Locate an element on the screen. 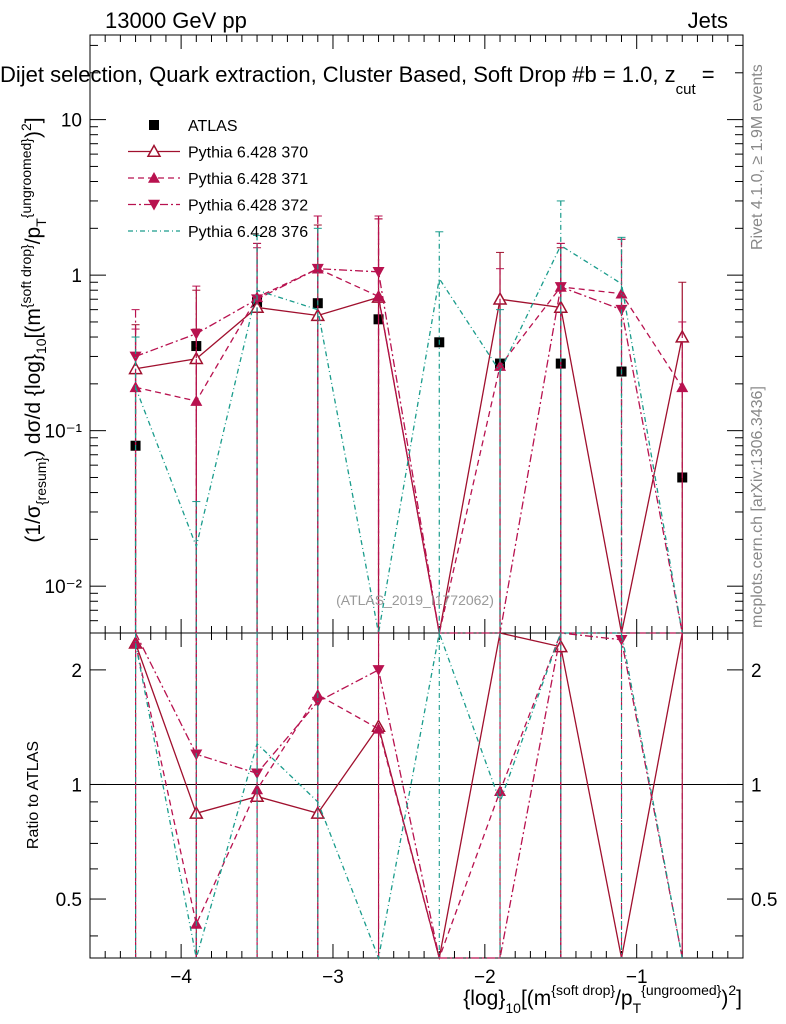 The height and width of the screenshot is (1024, 786). x-axis-label: {log}10[(m{soft drop}/pT{ungroomed})2] is located at coordinates (602, 999).